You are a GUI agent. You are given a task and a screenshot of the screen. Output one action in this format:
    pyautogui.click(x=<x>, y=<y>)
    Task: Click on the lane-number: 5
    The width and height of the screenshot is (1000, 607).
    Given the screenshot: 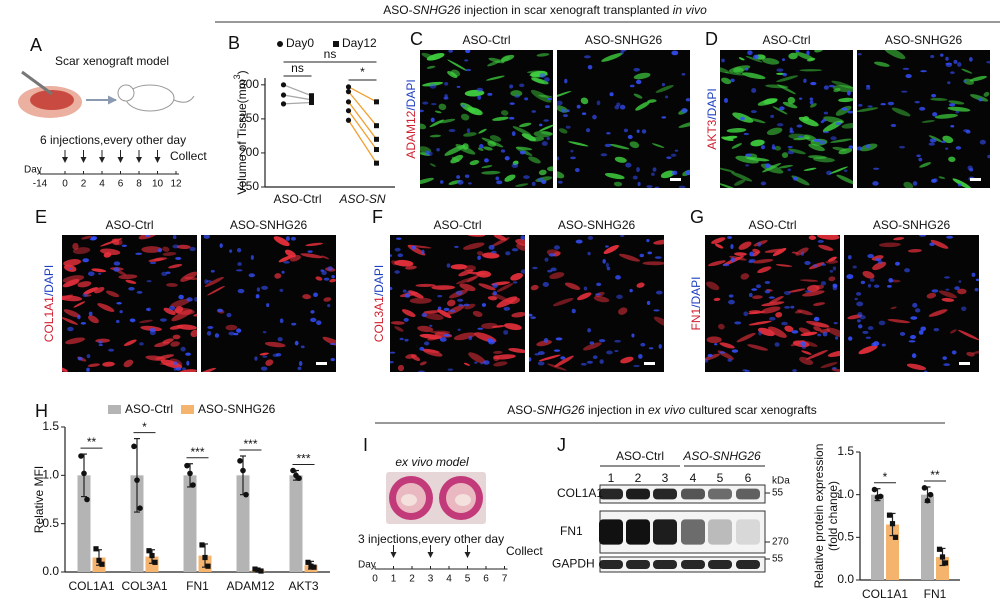 What is the action you would take?
    pyautogui.click(x=720, y=478)
    